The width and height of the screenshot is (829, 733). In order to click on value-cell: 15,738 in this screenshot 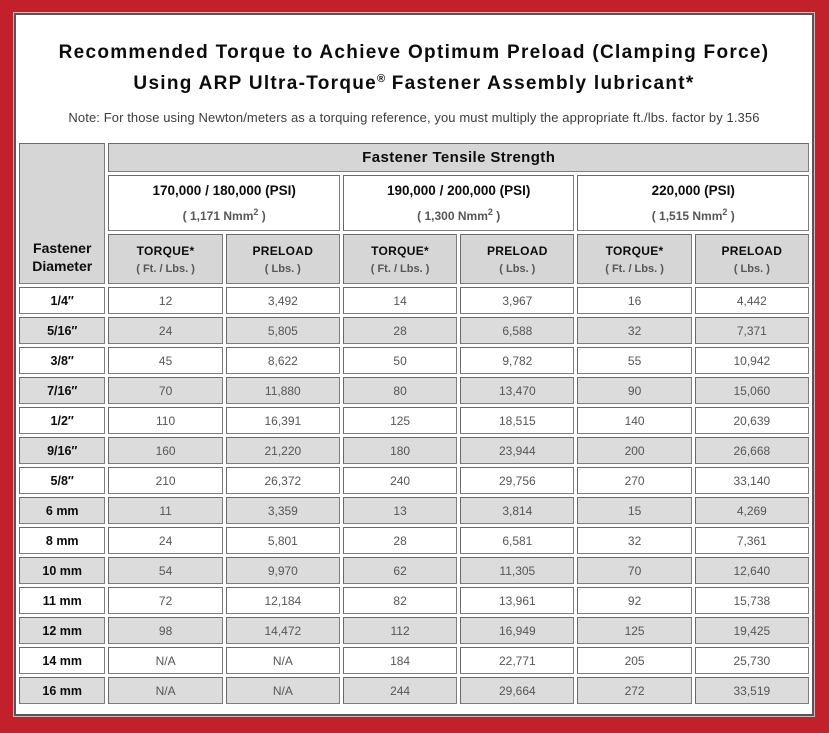, I will do `click(751, 600)`.